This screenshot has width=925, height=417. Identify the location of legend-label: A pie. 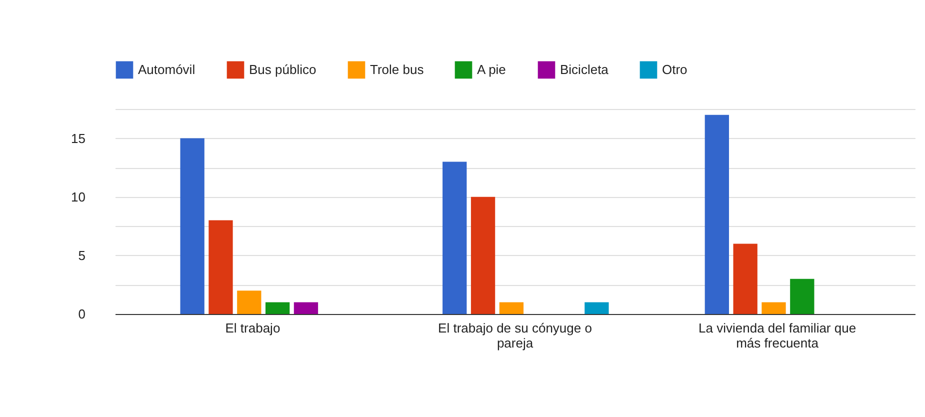
(491, 69).